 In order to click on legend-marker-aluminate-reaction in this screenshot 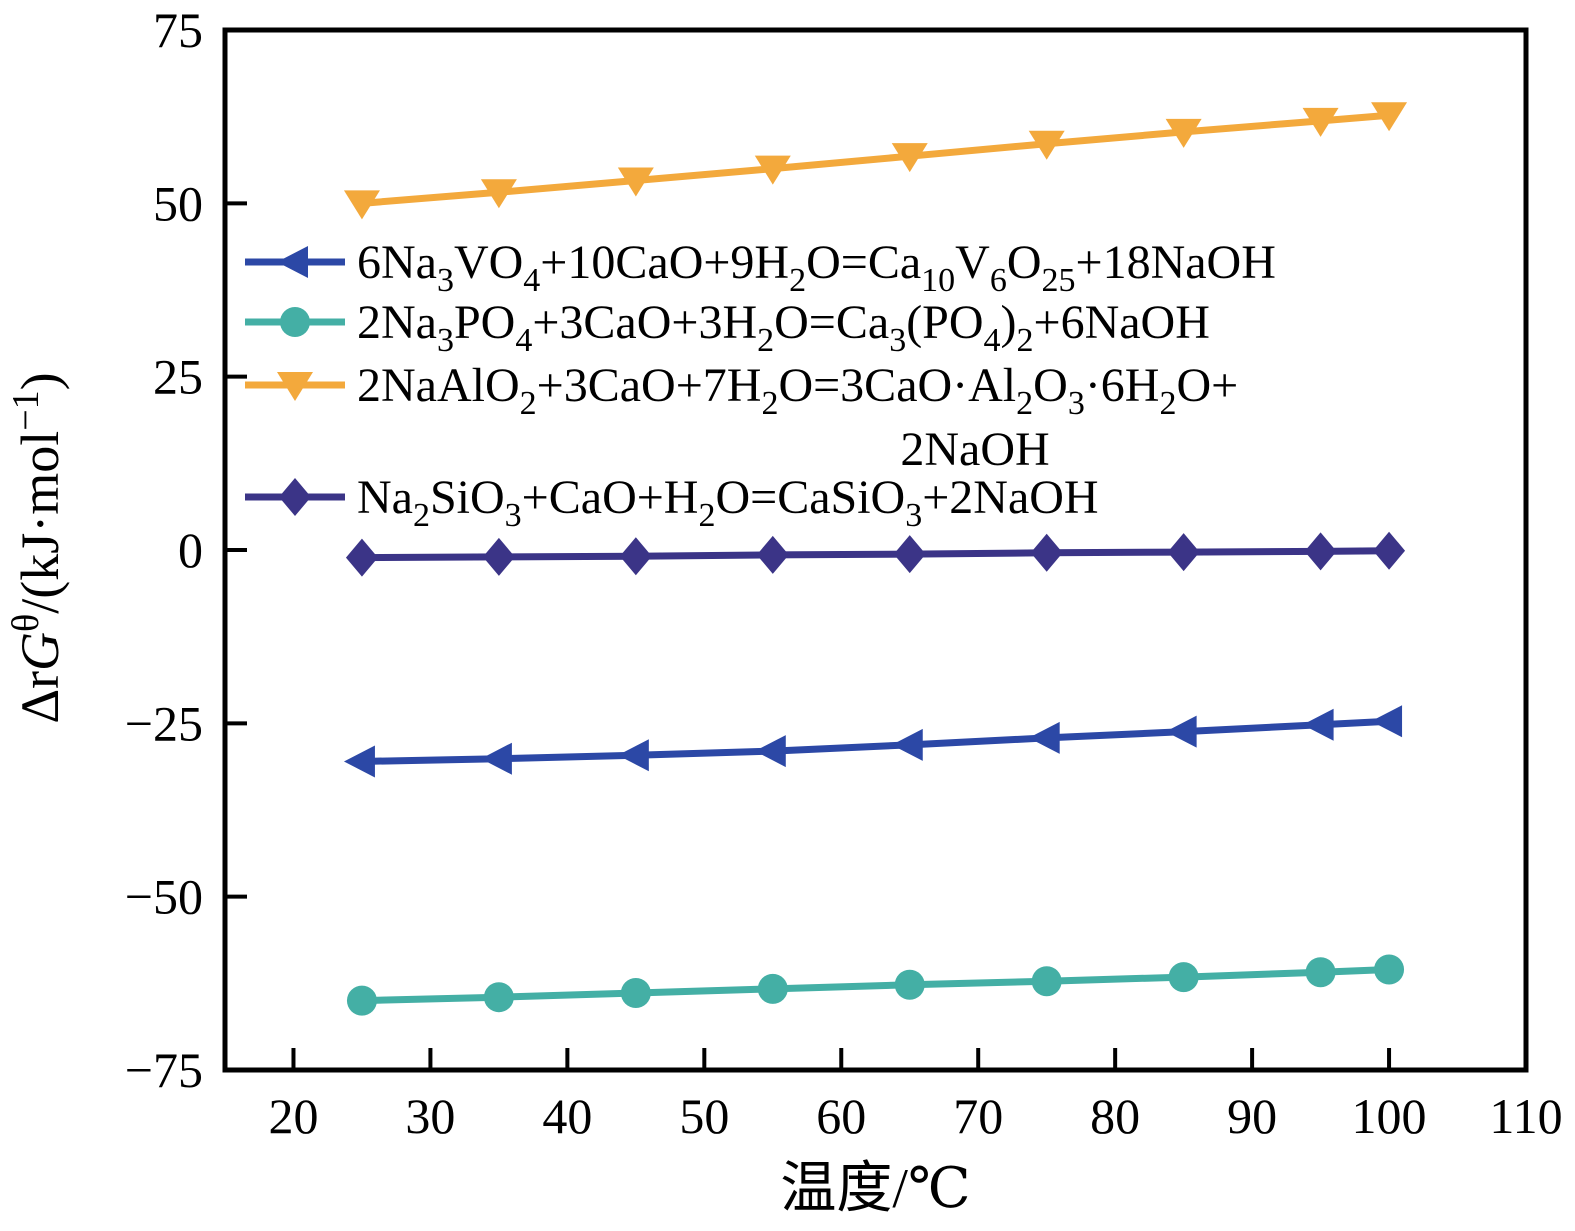, I will do `click(295, 386)`.